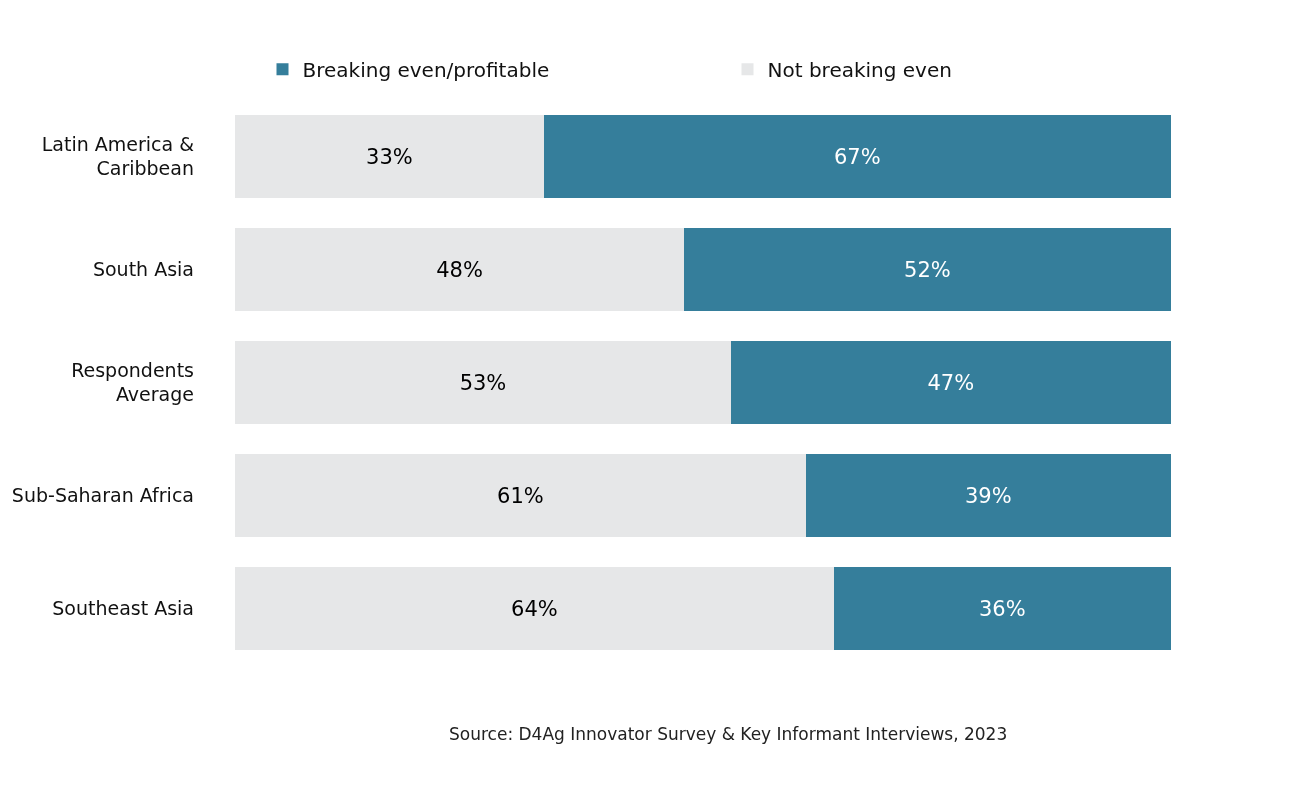 The height and width of the screenshot is (805, 1295). Describe the element at coordinates (132, 382) in the screenshot. I see `y-tick-label: Respondents Average` at that location.